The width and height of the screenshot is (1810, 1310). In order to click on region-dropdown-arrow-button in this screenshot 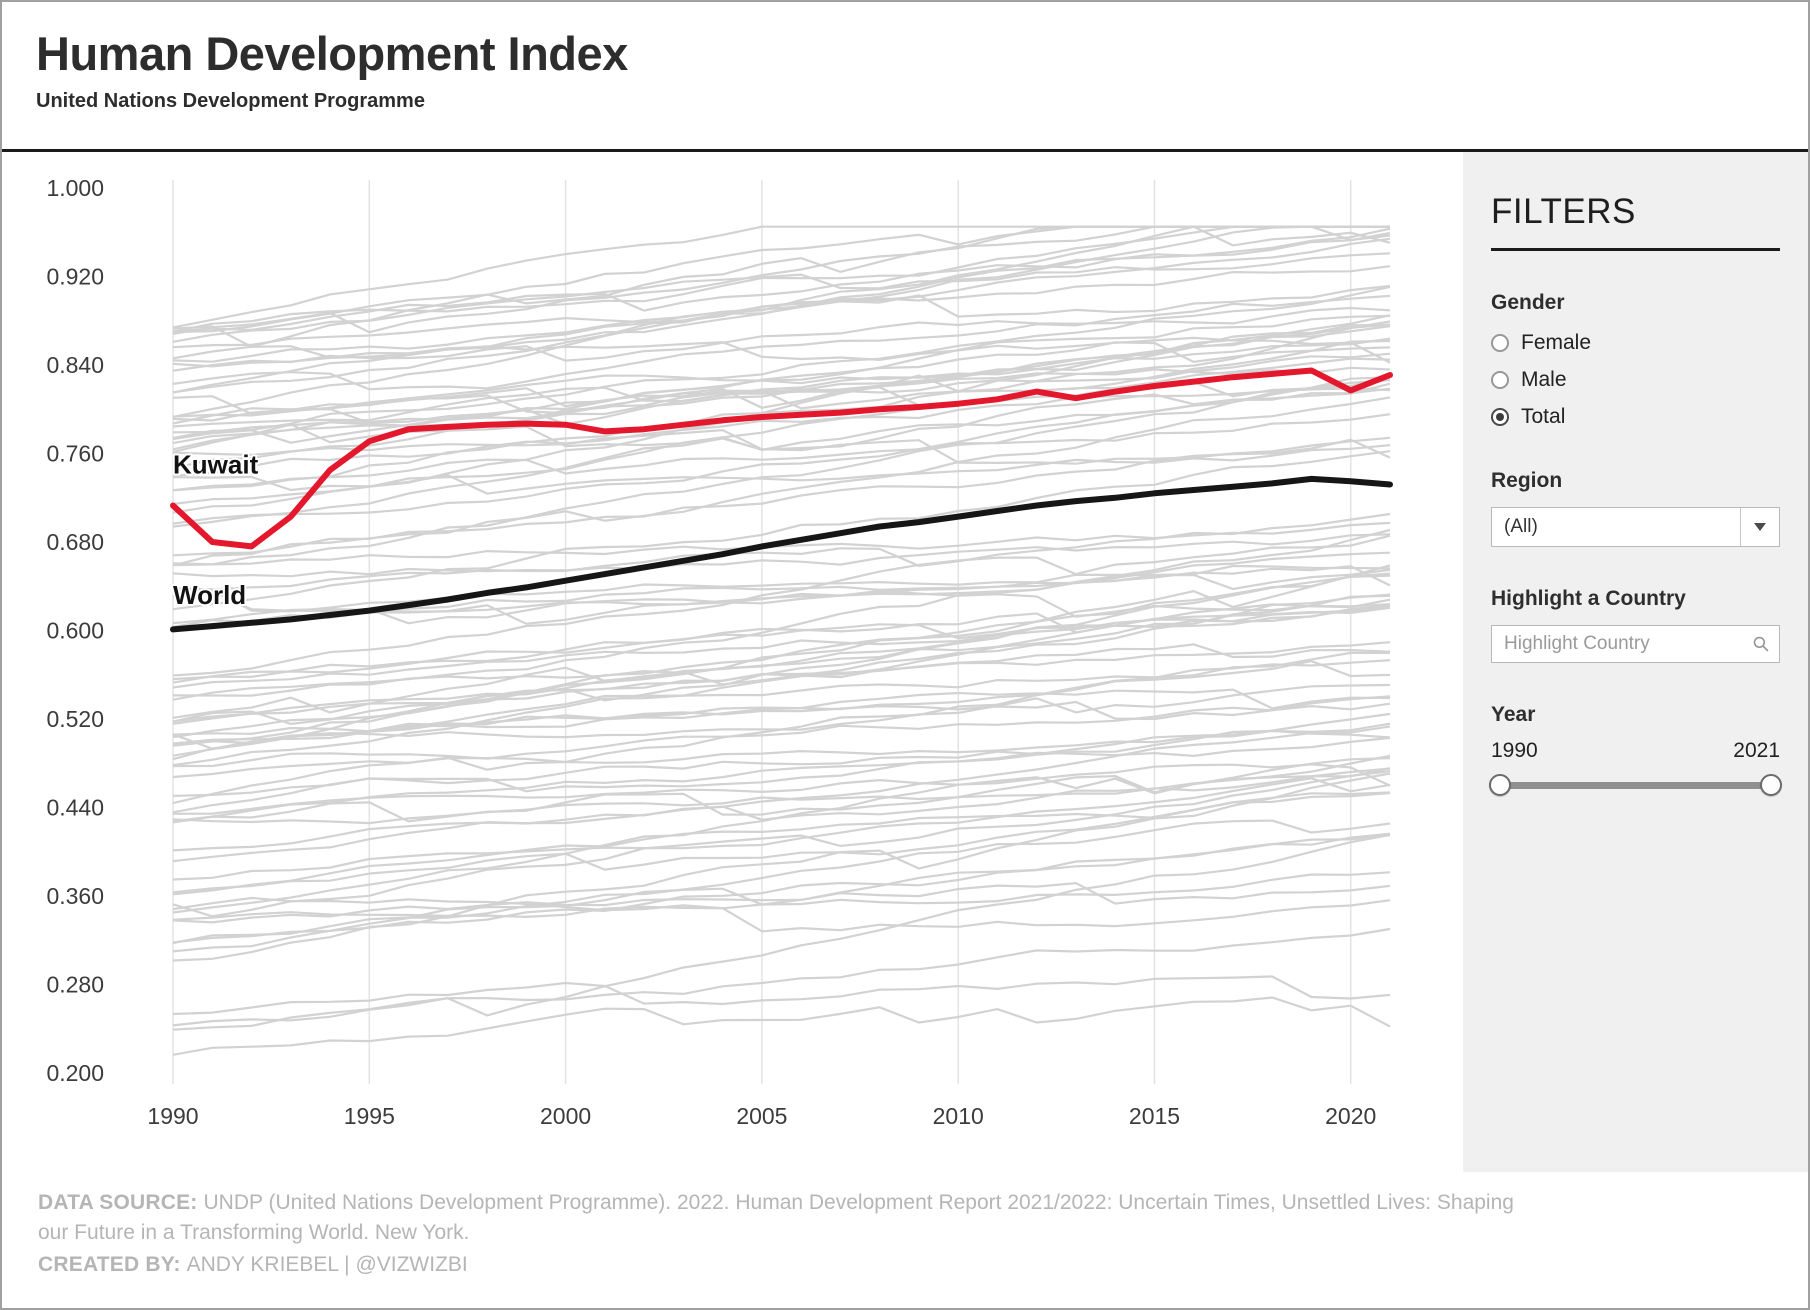, I will do `click(1759, 527)`.